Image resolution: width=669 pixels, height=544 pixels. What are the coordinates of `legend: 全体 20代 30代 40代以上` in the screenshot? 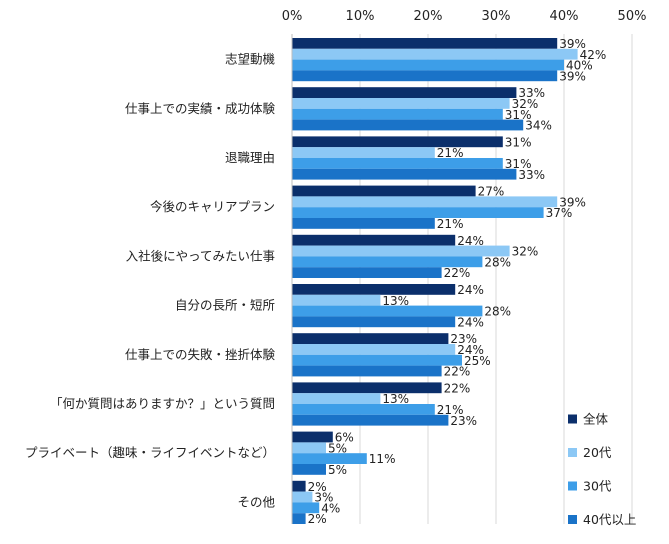 It's located at (602, 469).